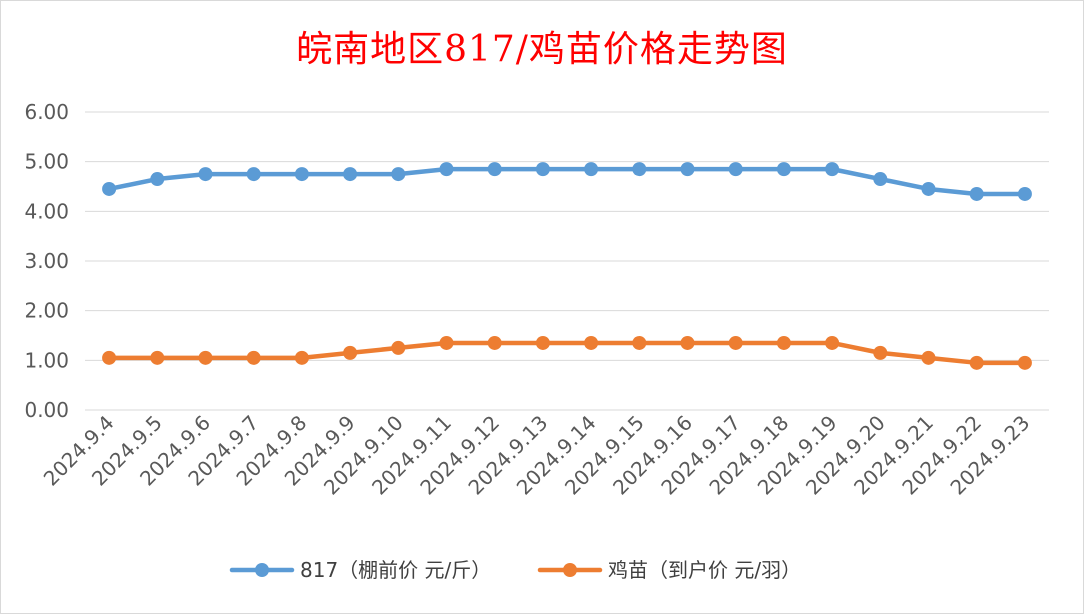 The width and height of the screenshot is (1084, 614). What do you see at coordinates (46, 112) in the screenshot?
I see `y-tick-label: 6.00` at bounding box center [46, 112].